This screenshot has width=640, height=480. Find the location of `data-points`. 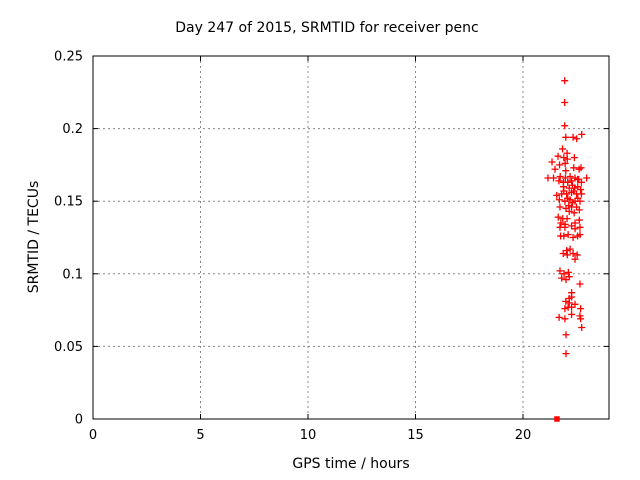

data-points is located at coordinates (567, 249).